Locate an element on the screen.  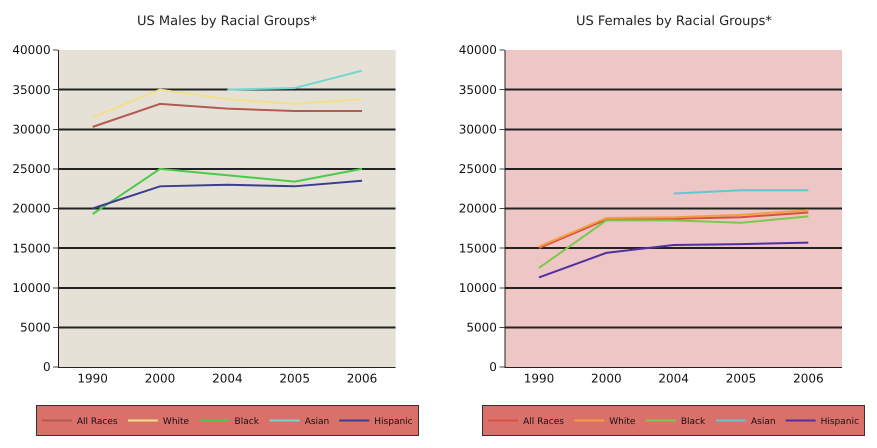
chart-title: US Females by Racial Groups* is located at coordinates (674, 21).